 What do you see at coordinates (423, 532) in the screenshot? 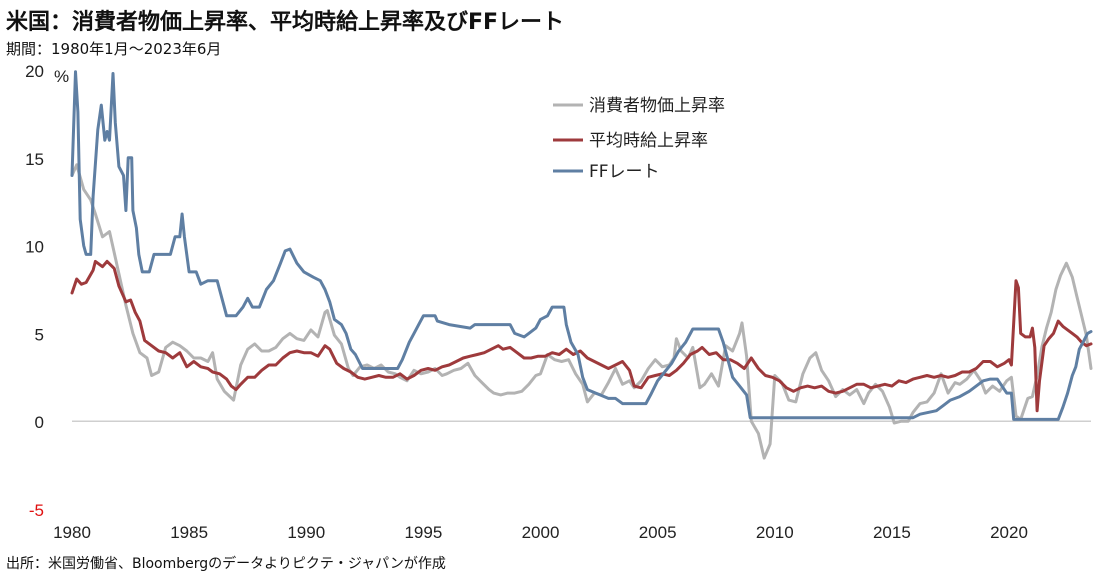
I see `x-tick-label: 1995` at bounding box center [423, 532].